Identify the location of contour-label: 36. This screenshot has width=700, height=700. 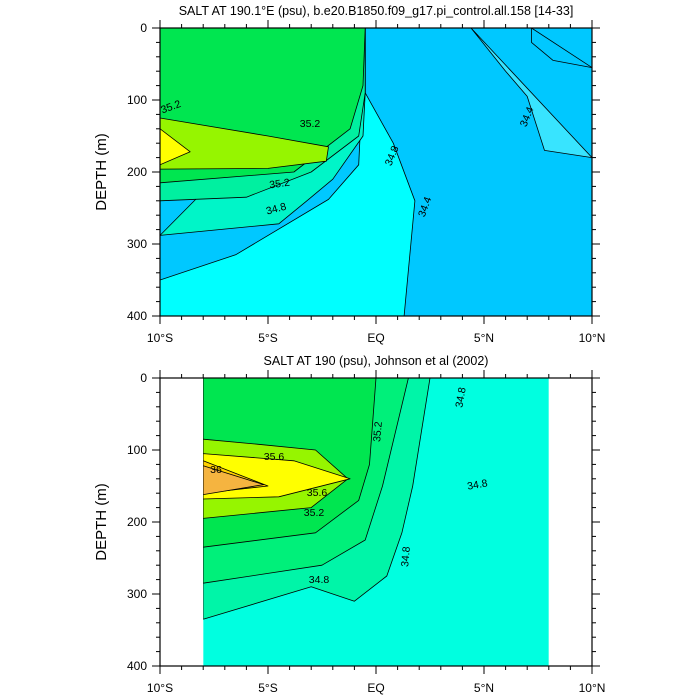
(216, 470).